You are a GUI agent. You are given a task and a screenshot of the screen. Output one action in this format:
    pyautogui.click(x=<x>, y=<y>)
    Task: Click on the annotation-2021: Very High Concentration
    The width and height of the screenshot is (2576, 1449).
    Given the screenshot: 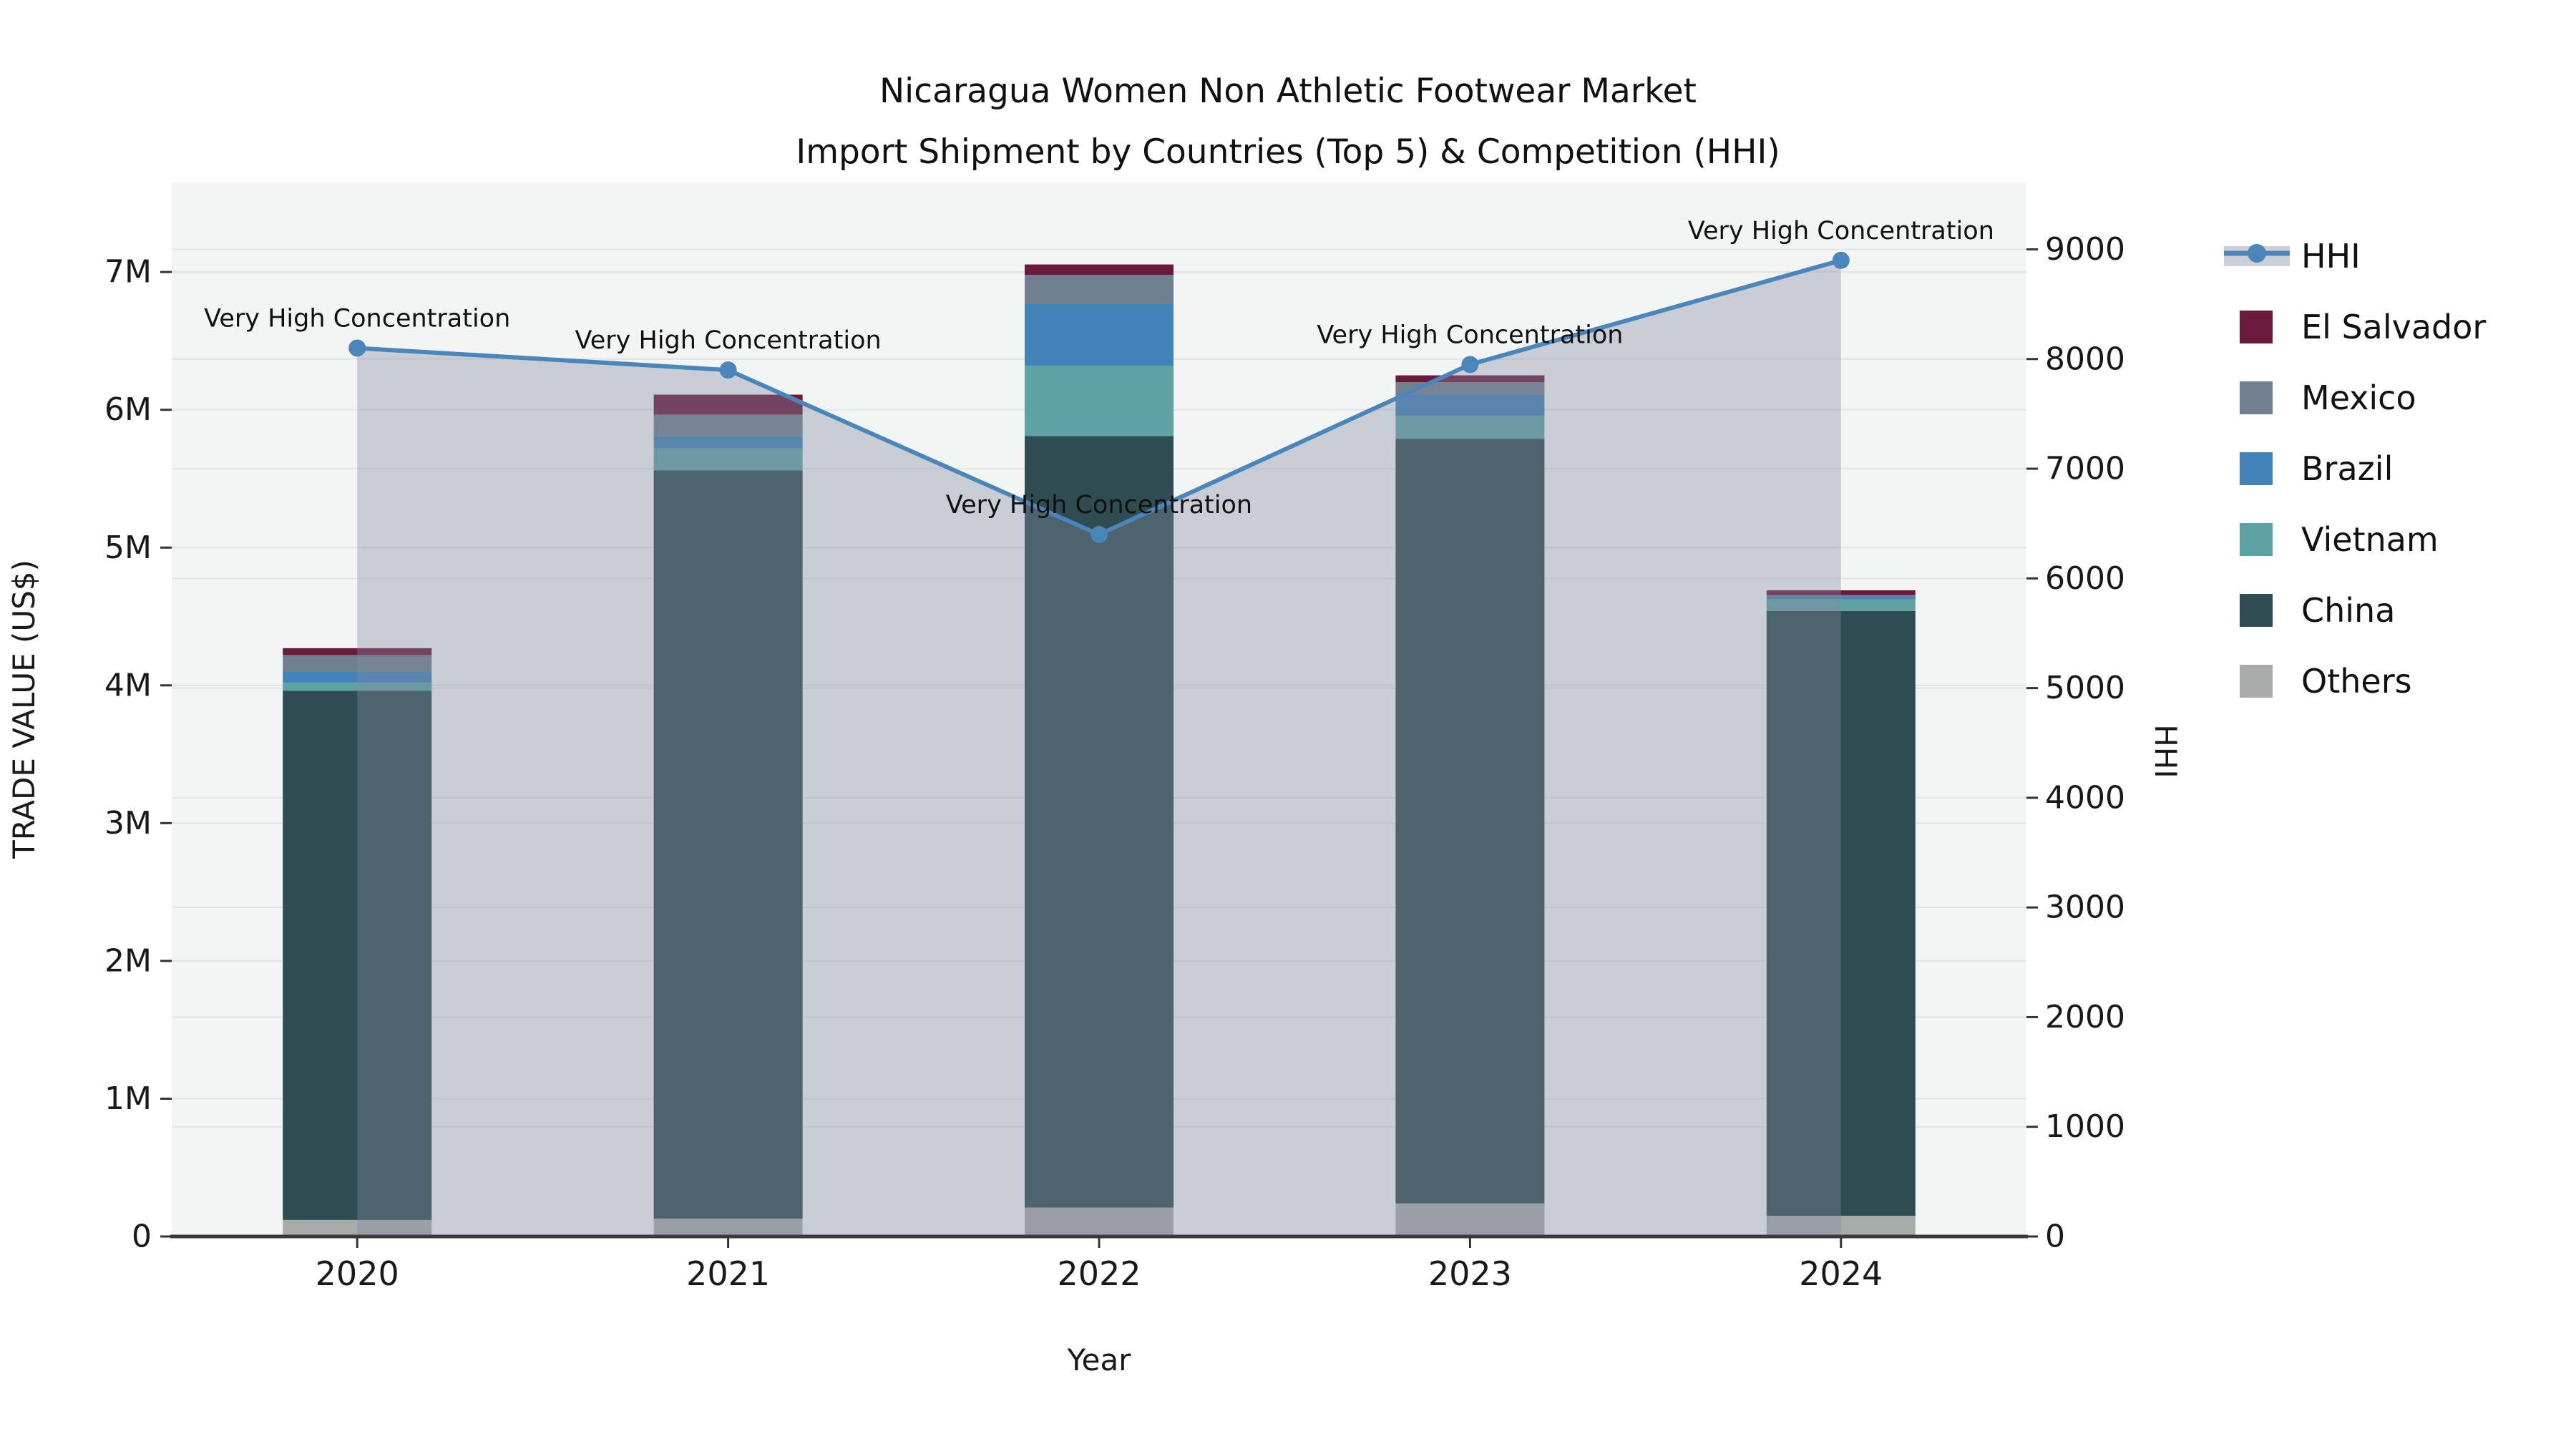 What is the action you would take?
    pyautogui.click(x=728, y=340)
    